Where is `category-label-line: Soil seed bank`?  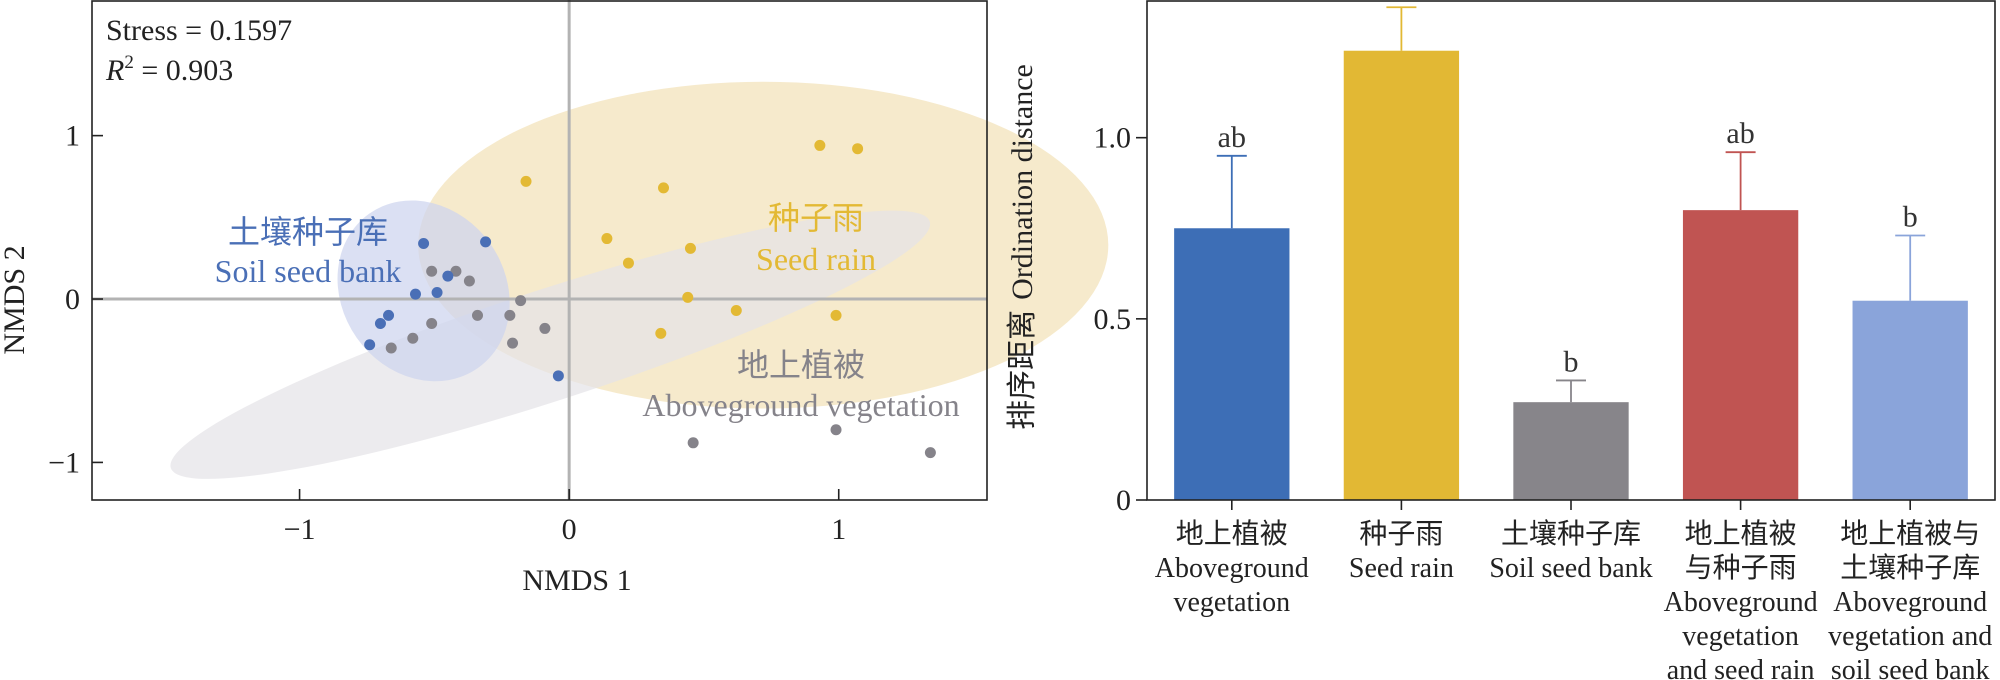 category-label-line: Soil seed bank is located at coordinates (1570, 568).